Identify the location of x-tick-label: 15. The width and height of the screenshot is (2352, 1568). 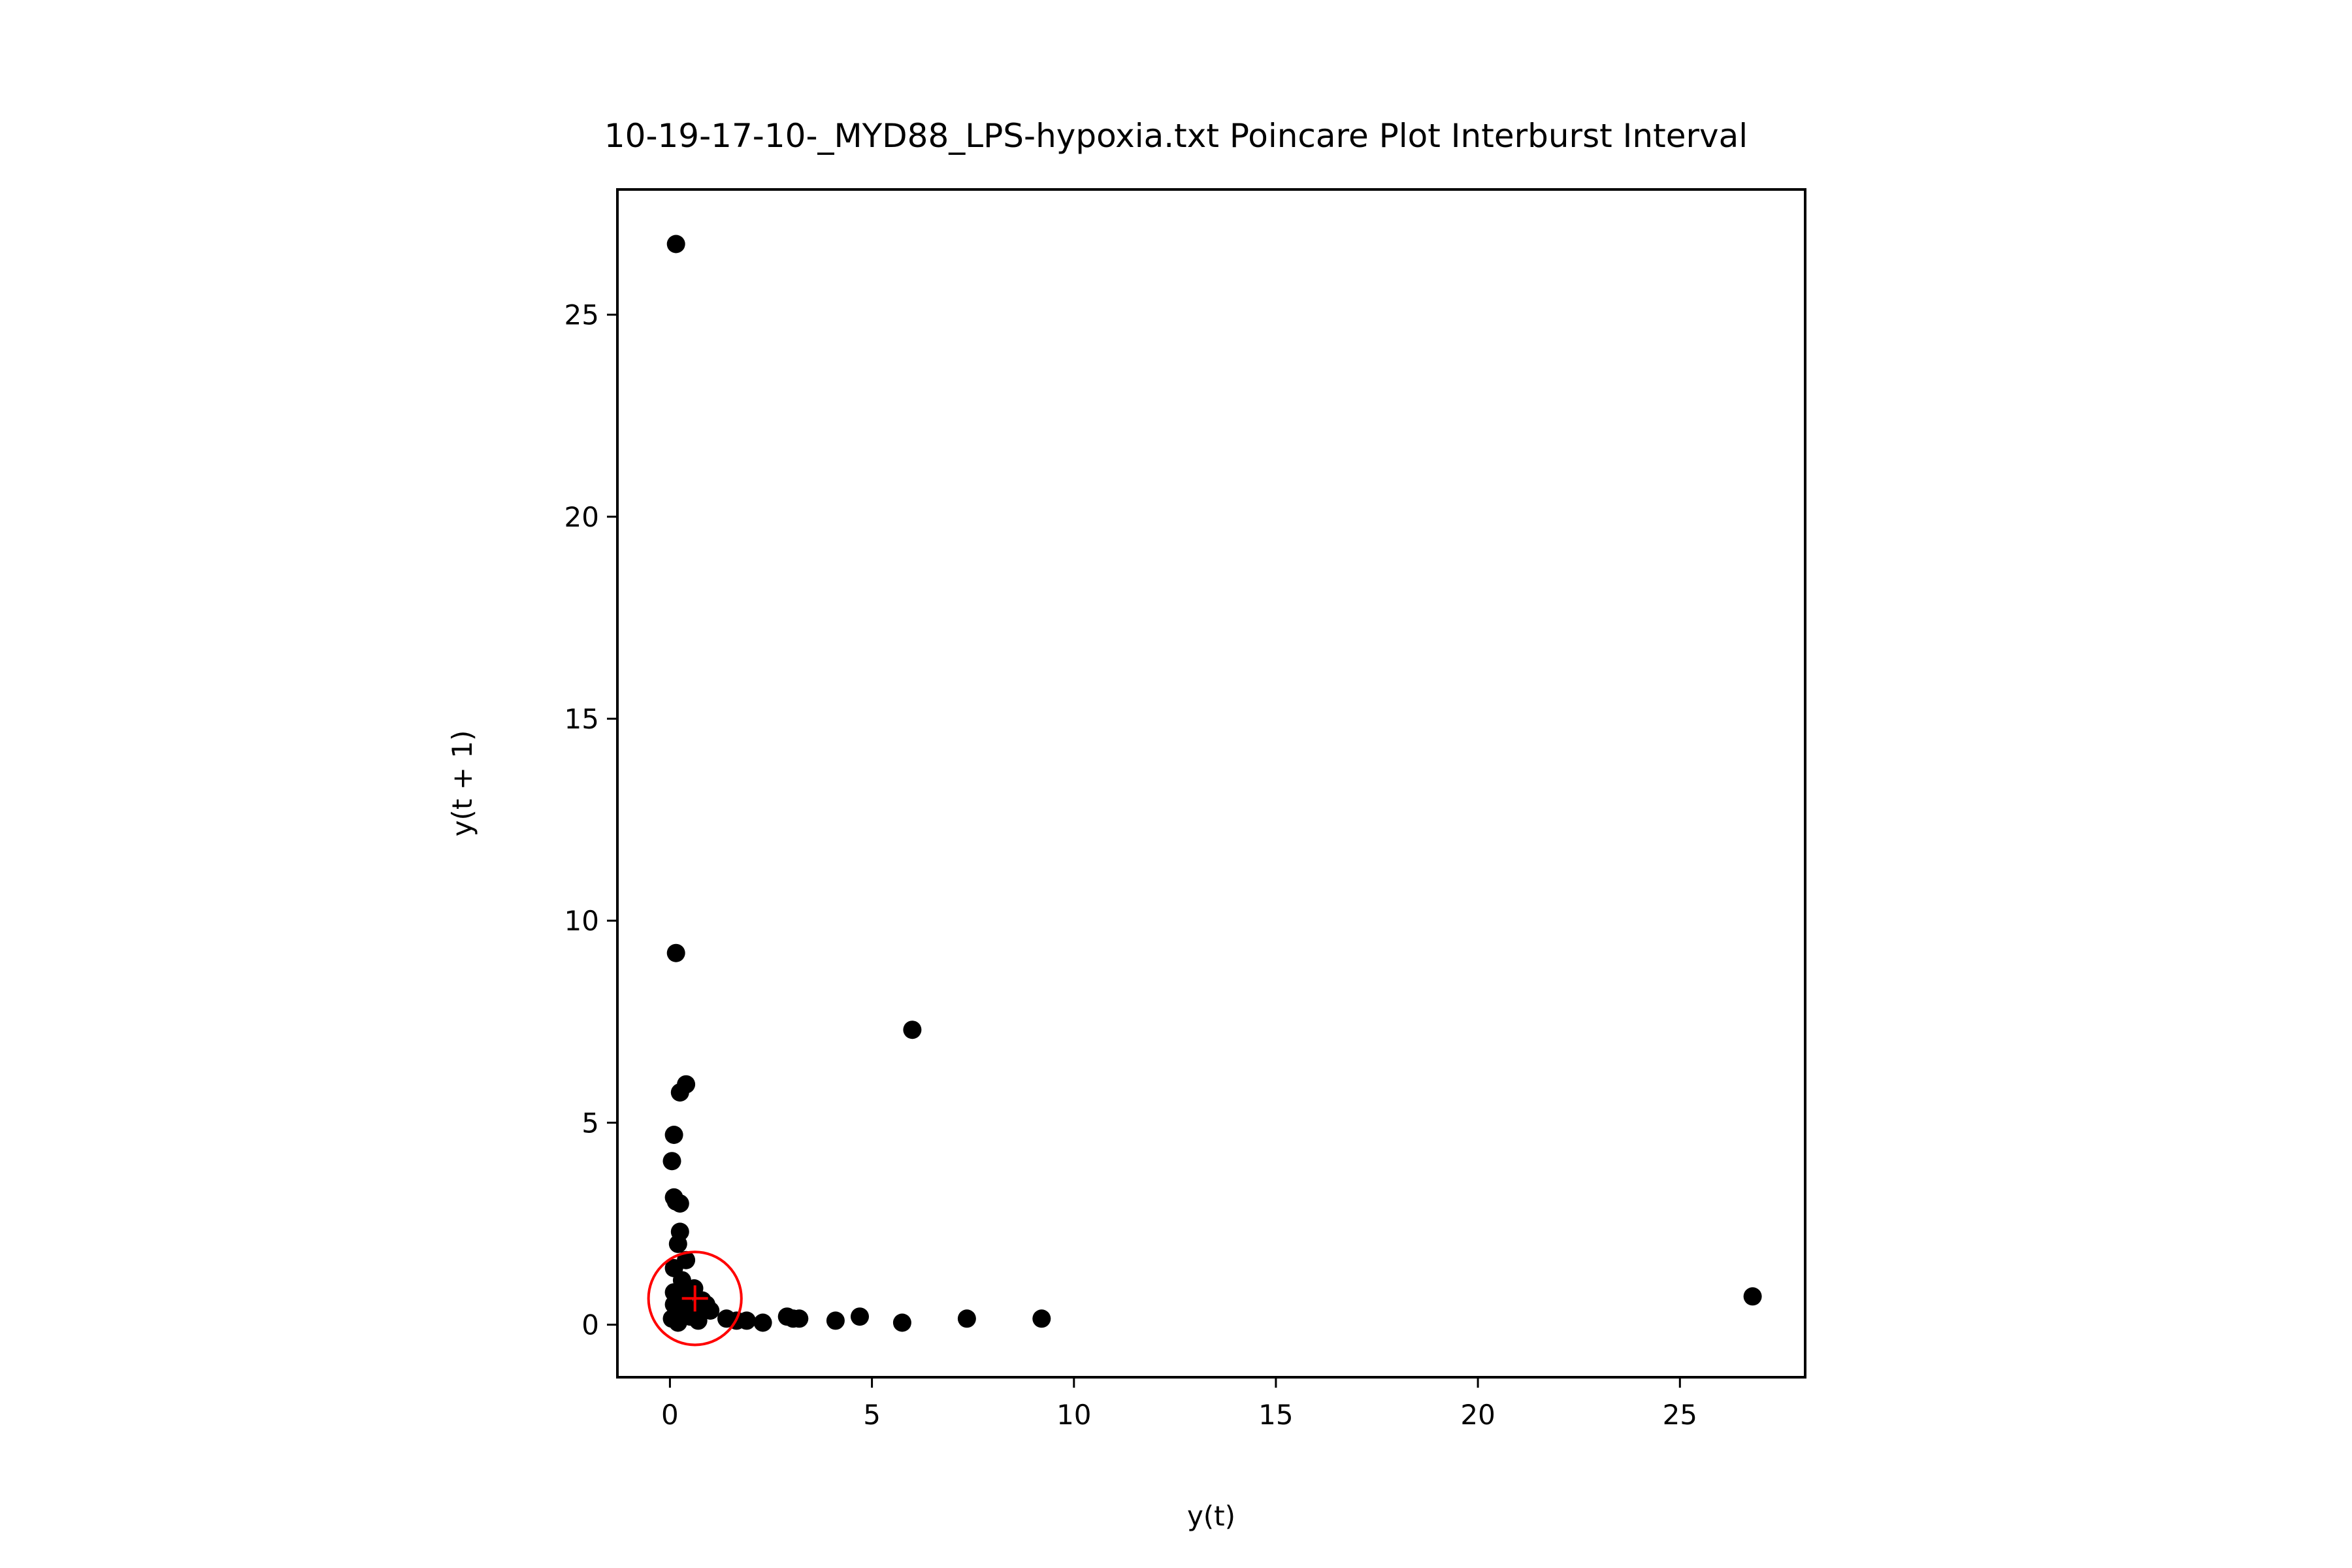
(1275, 1415).